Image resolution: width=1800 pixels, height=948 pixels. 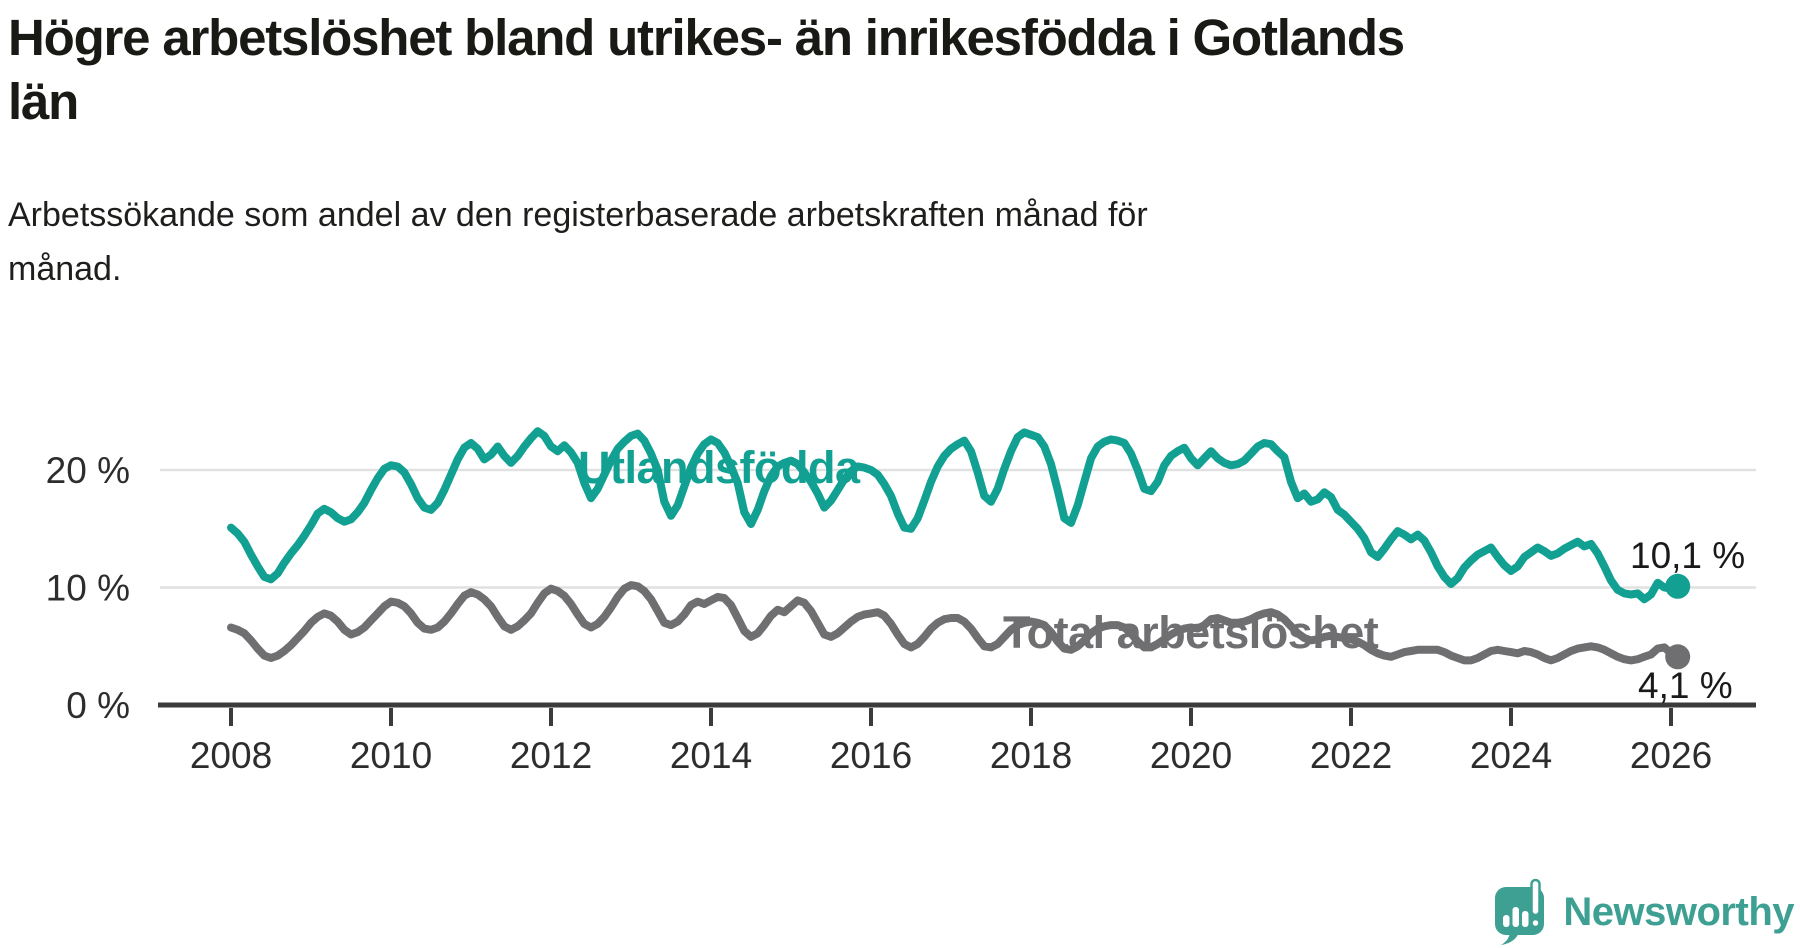 I want to click on y-tick-label-0pct: 0 %, so click(x=98, y=705).